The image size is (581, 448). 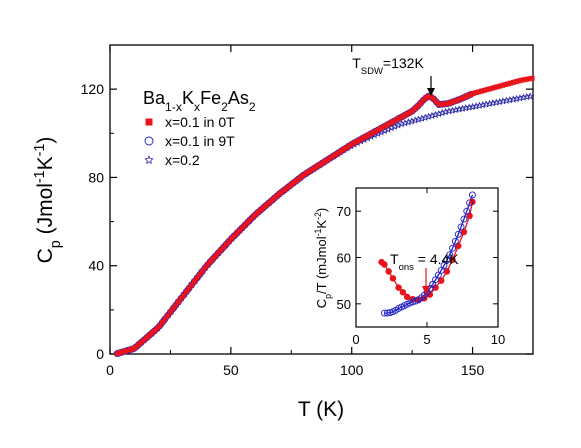 What do you see at coordinates (48, 200) in the screenshot?
I see `main-y-axis-label: Cp (Jmol-1K-1)` at bounding box center [48, 200].